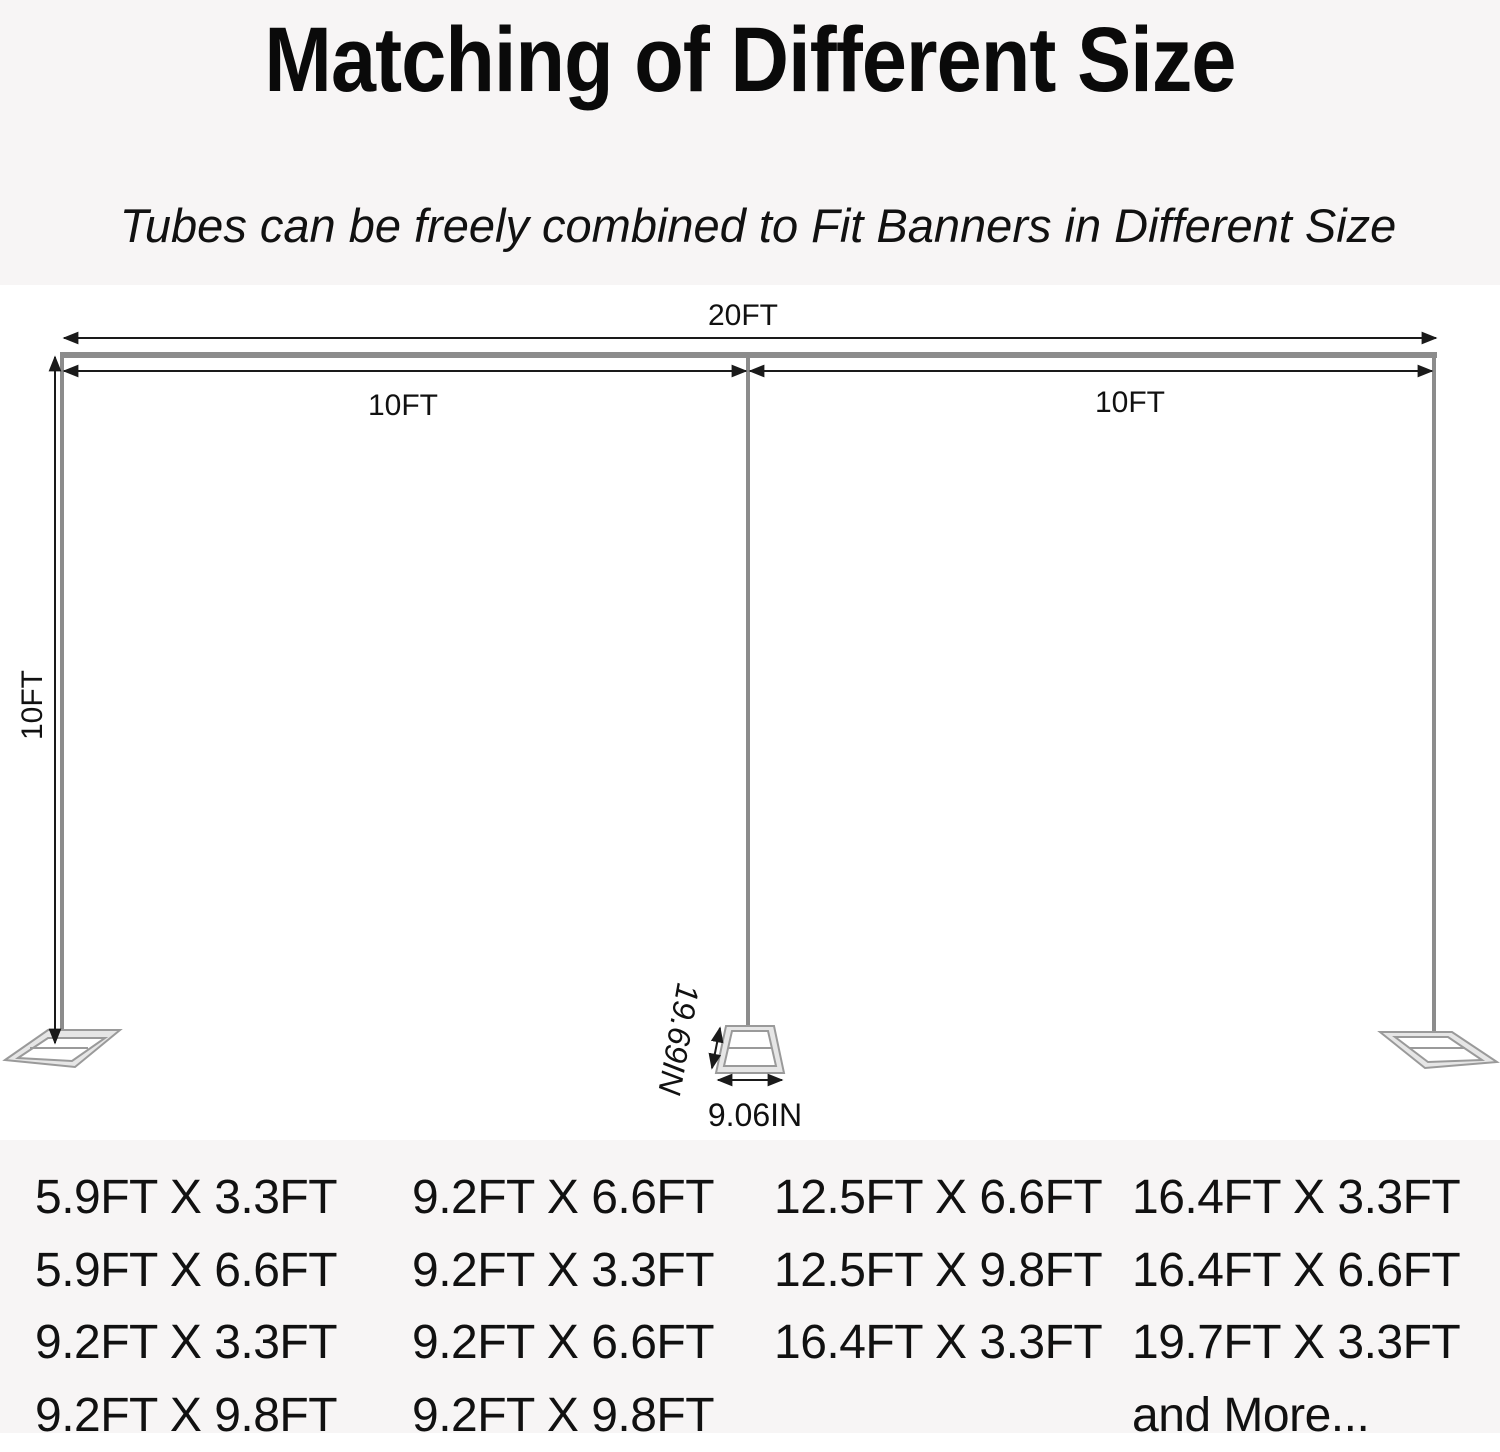 The width and height of the screenshot is (1500, 1452). I want to click on left-width-label: 10FT, so click(403, 405).